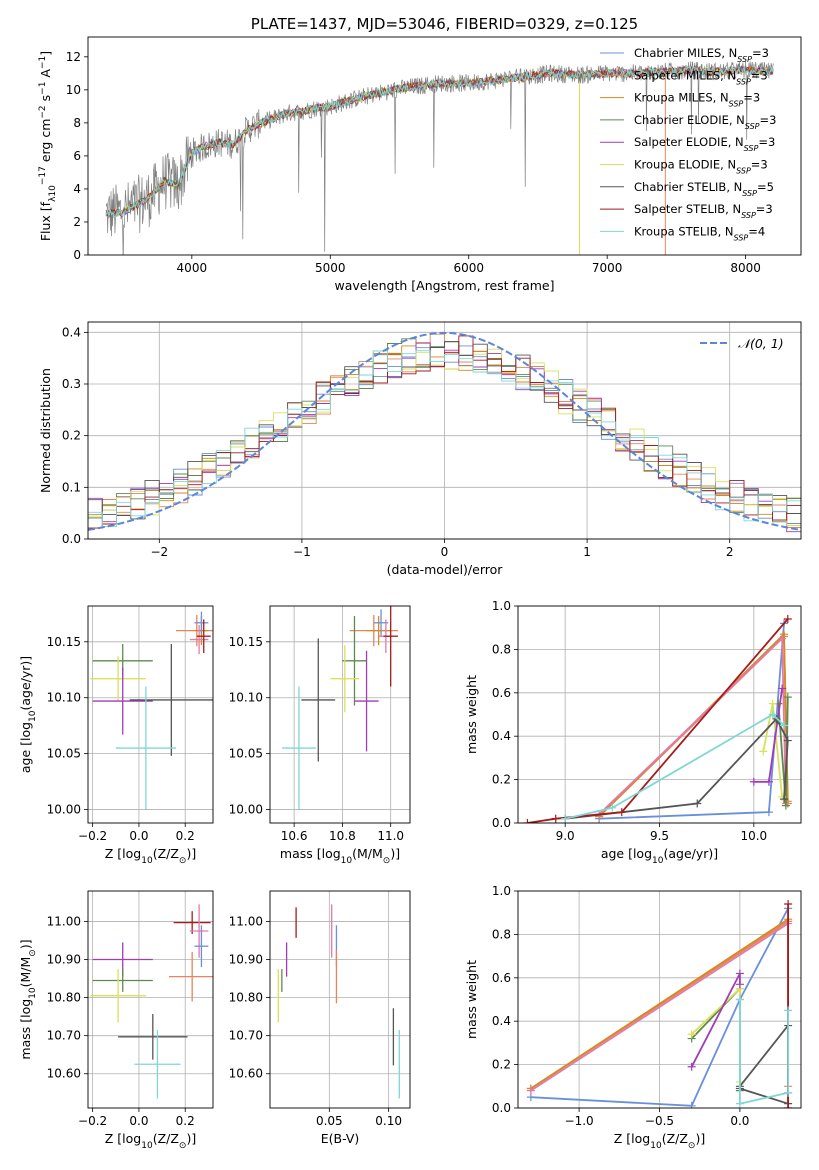  What do you see at coordinates (388, 1121) in the screenshot?
I see `x-tick-label: 0.10` at bounding box center [388, 1121].